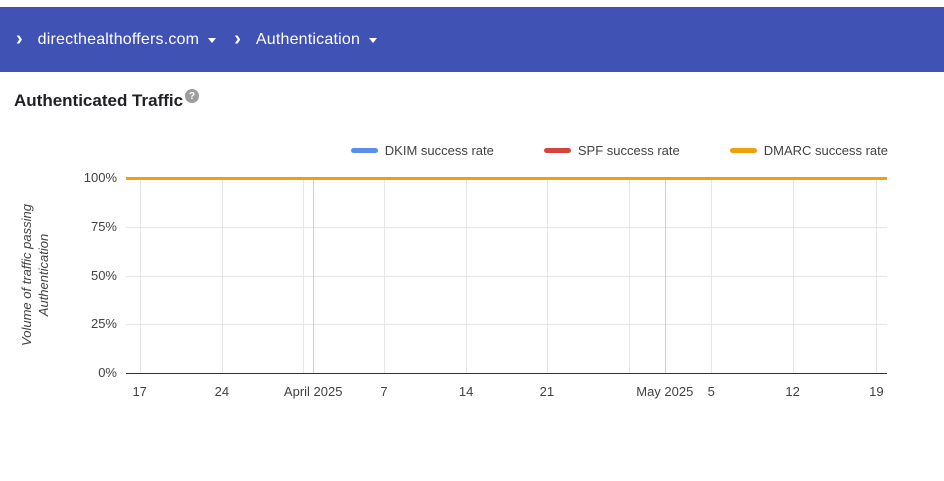 The width and height of the screenshot is (944, 481). I want to click on page-title-row: Authenticated Traffic ?, so click(107, 100).